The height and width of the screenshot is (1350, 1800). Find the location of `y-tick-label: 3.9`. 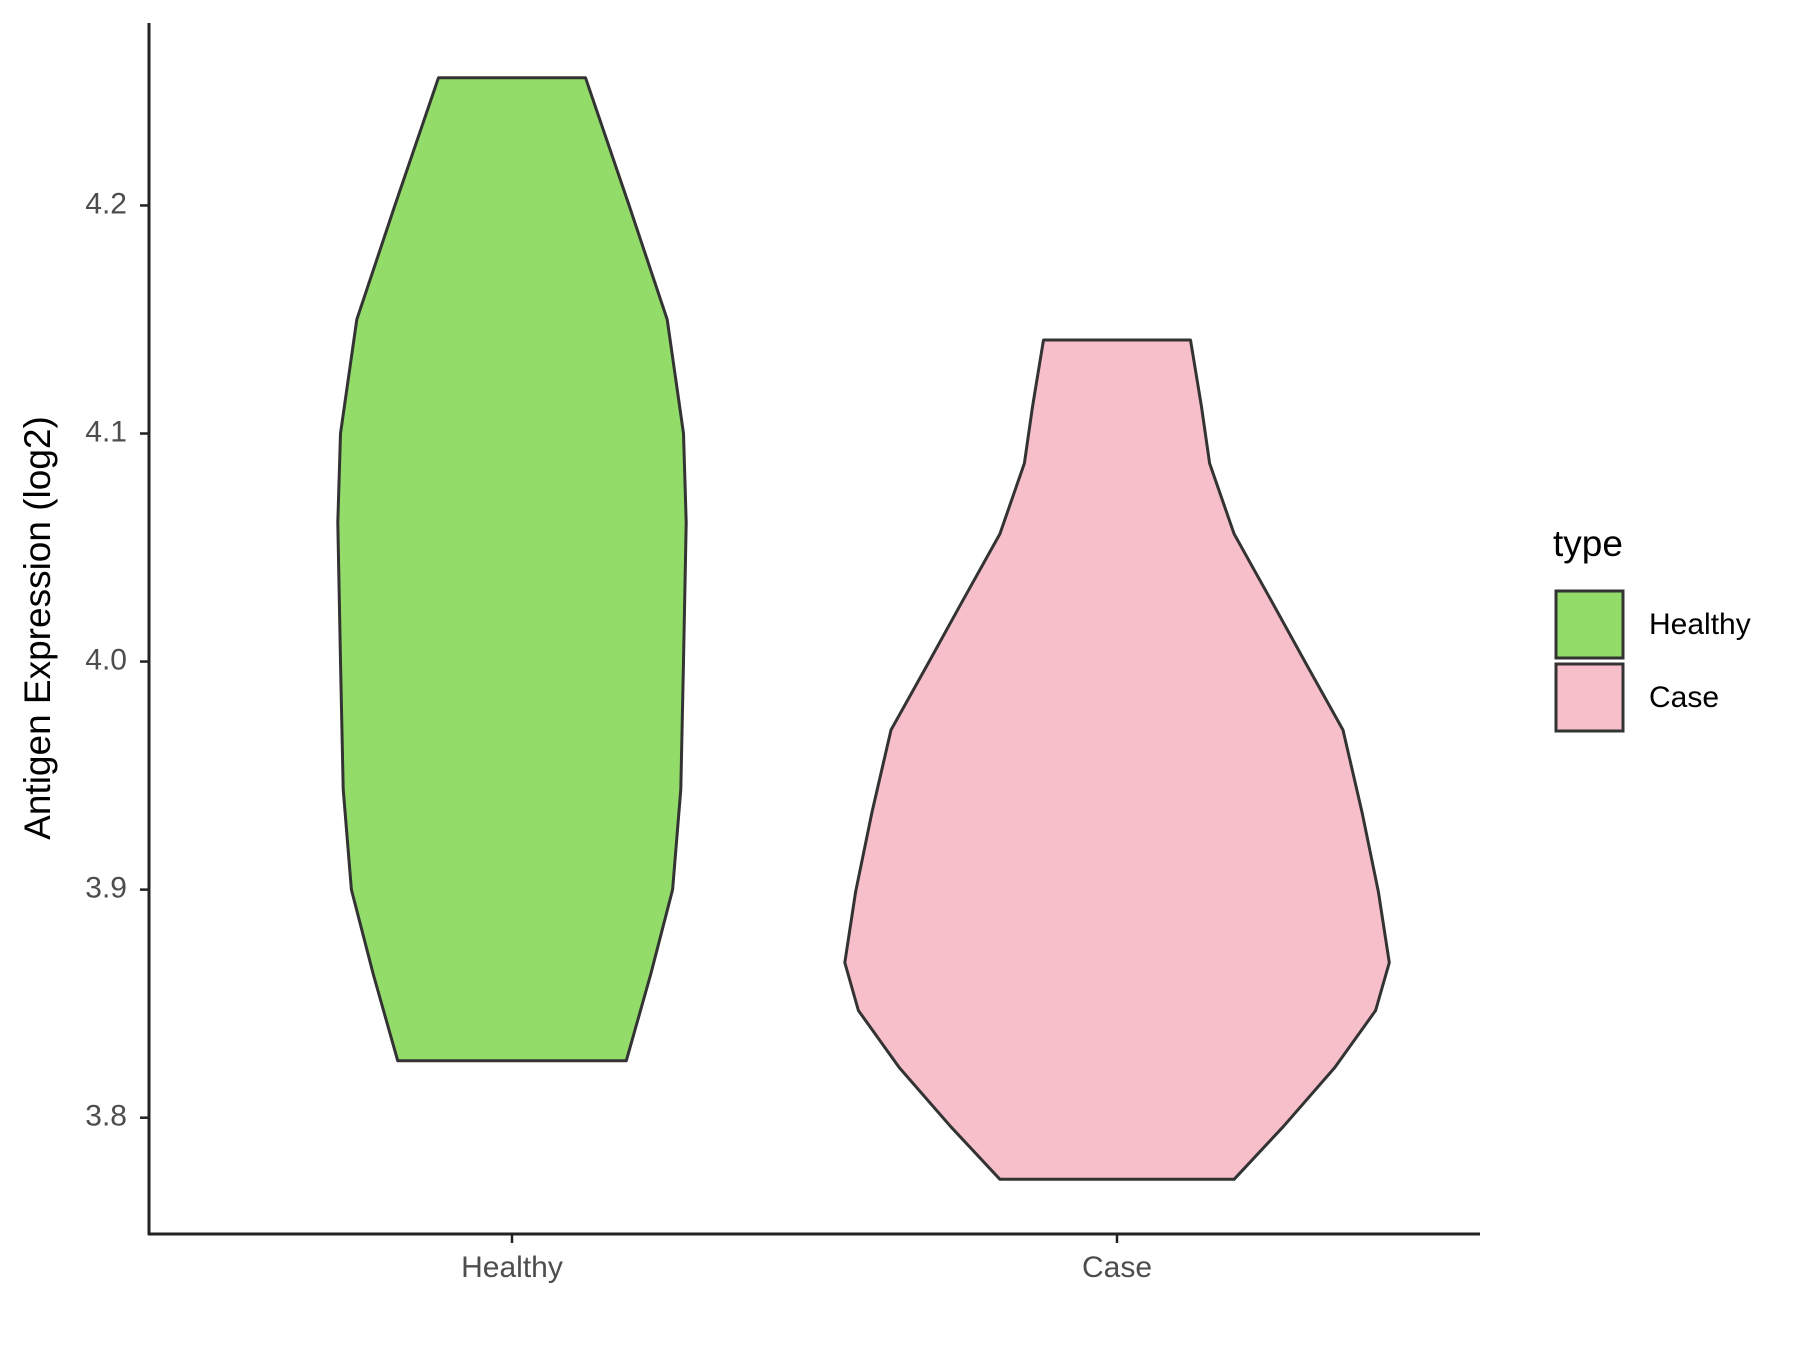

y-tick-label: 3.9 is located at coordinates (106, 888).